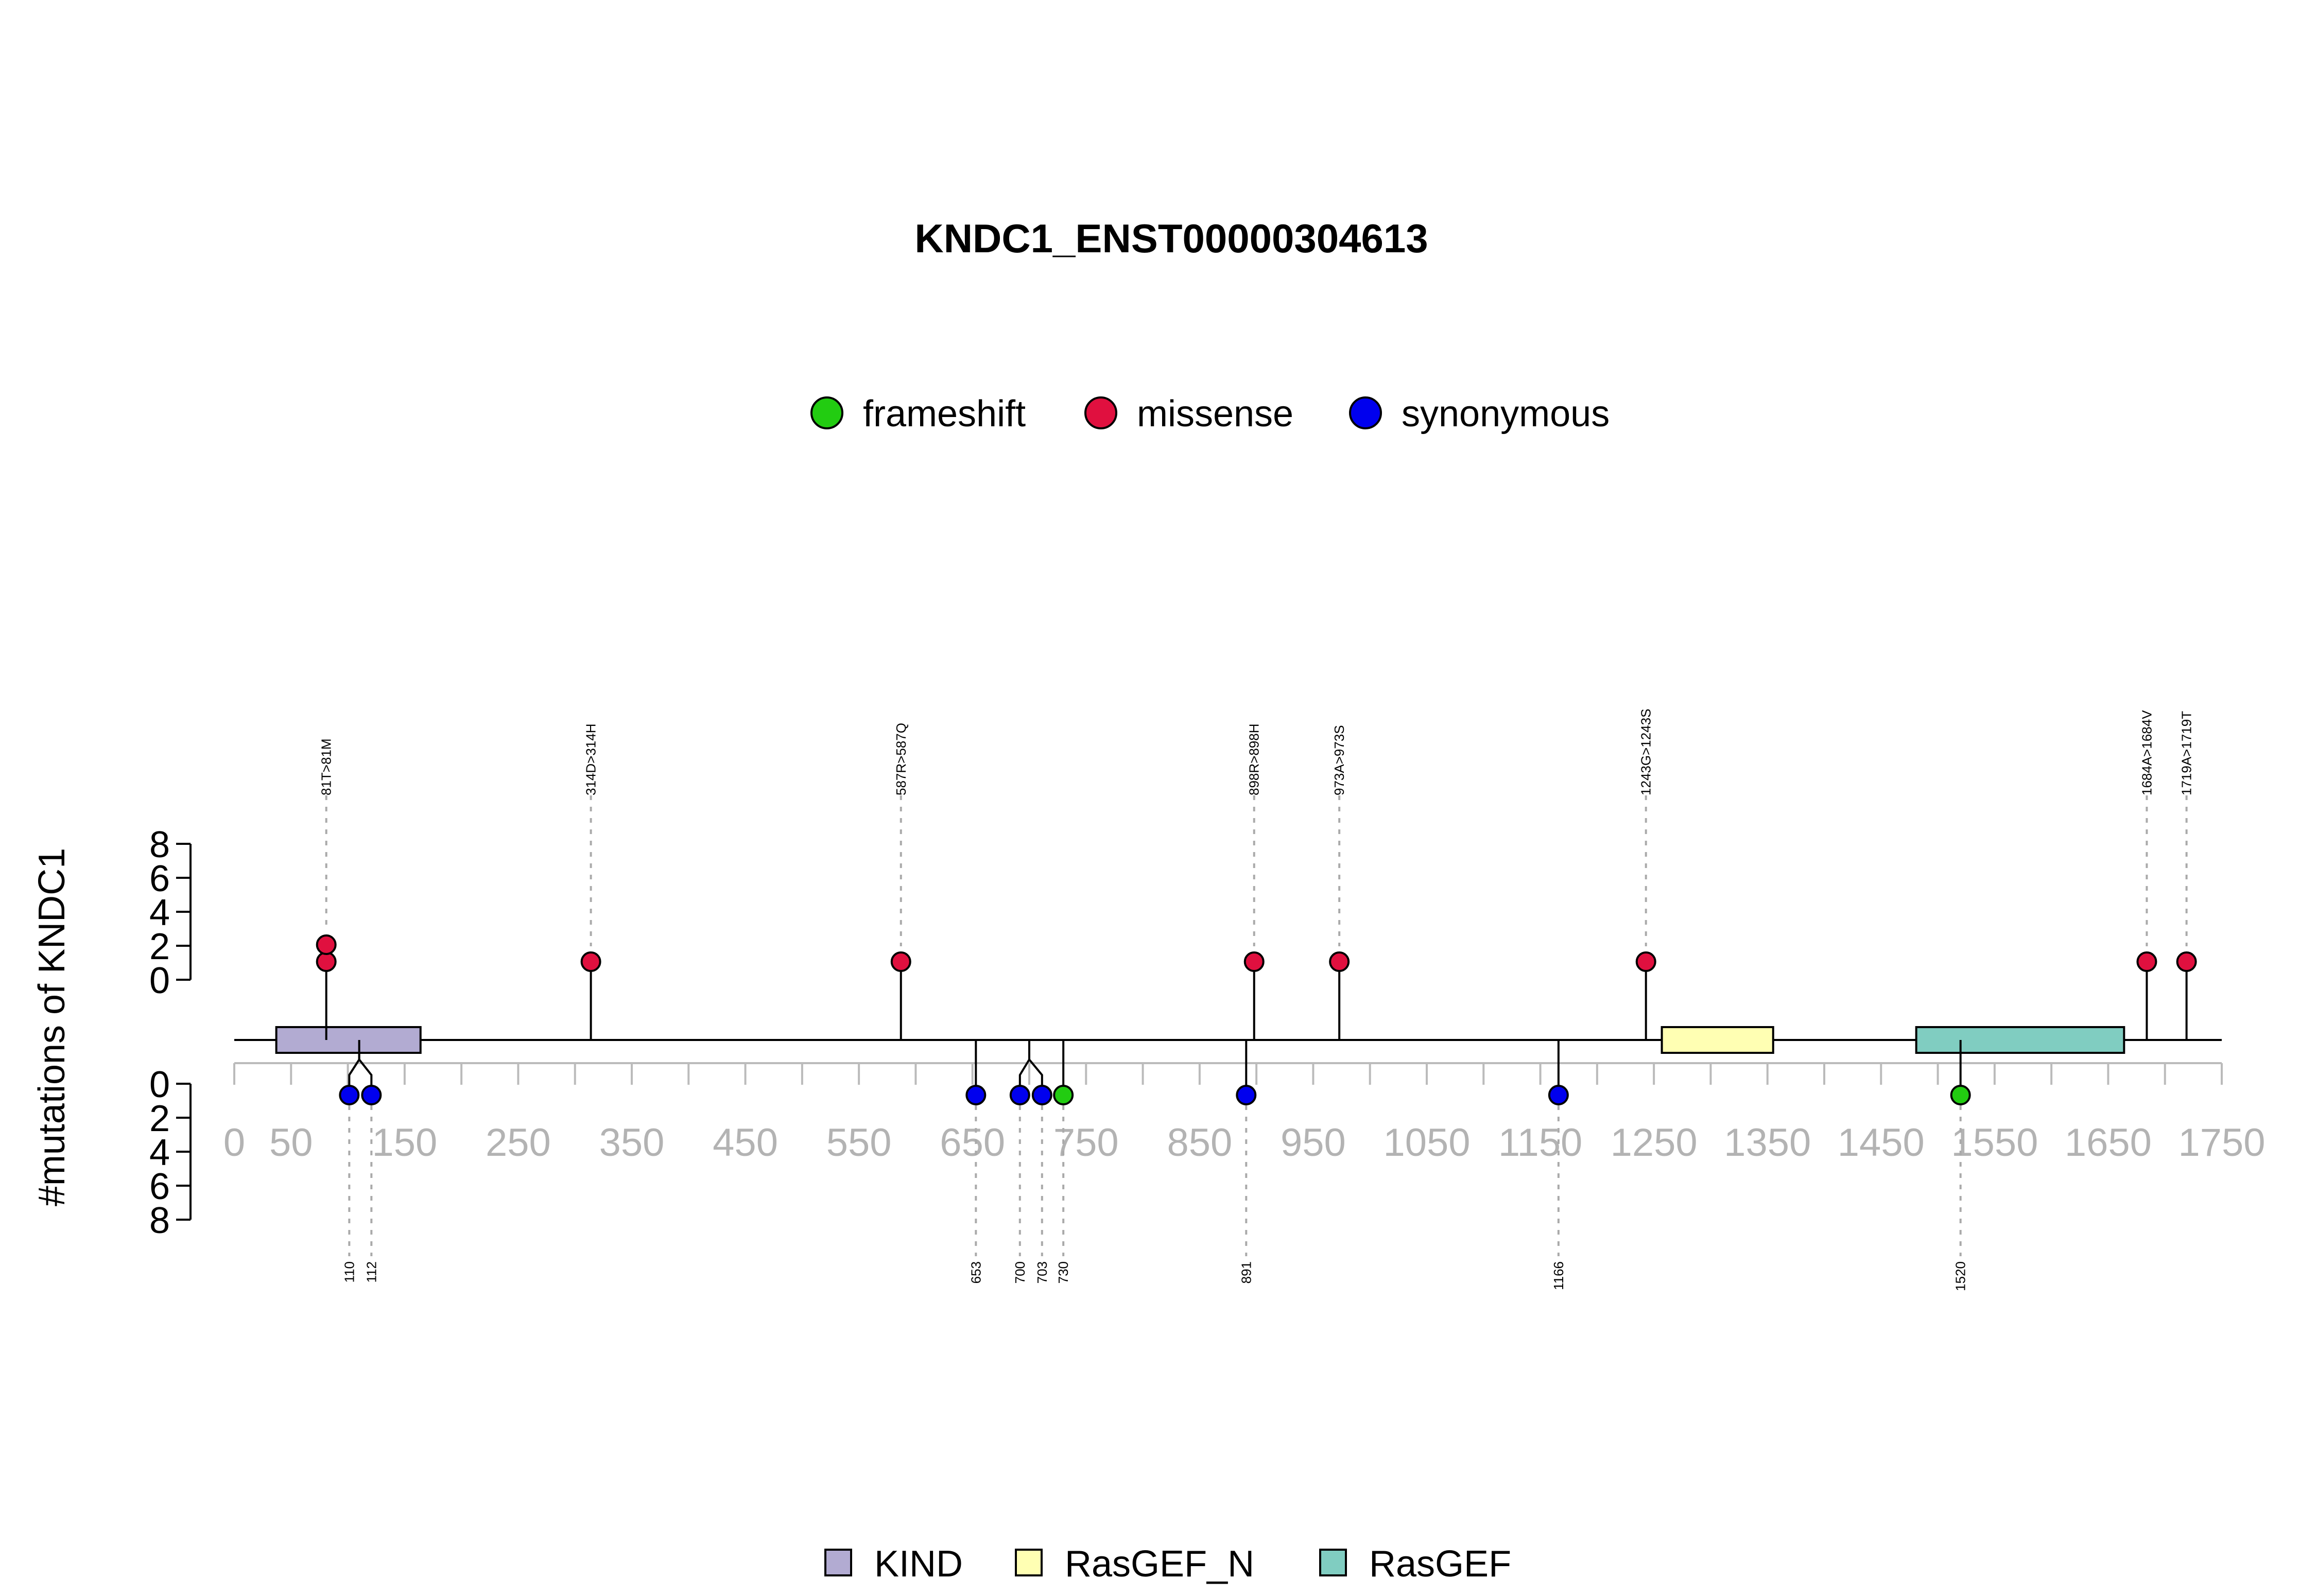 This screenshot has width=2317, height=1596. What do you see at coordinates (159, 879) in the screenshot?
I see `y-tick-label-top: 6` at bounding box center [159, 879].